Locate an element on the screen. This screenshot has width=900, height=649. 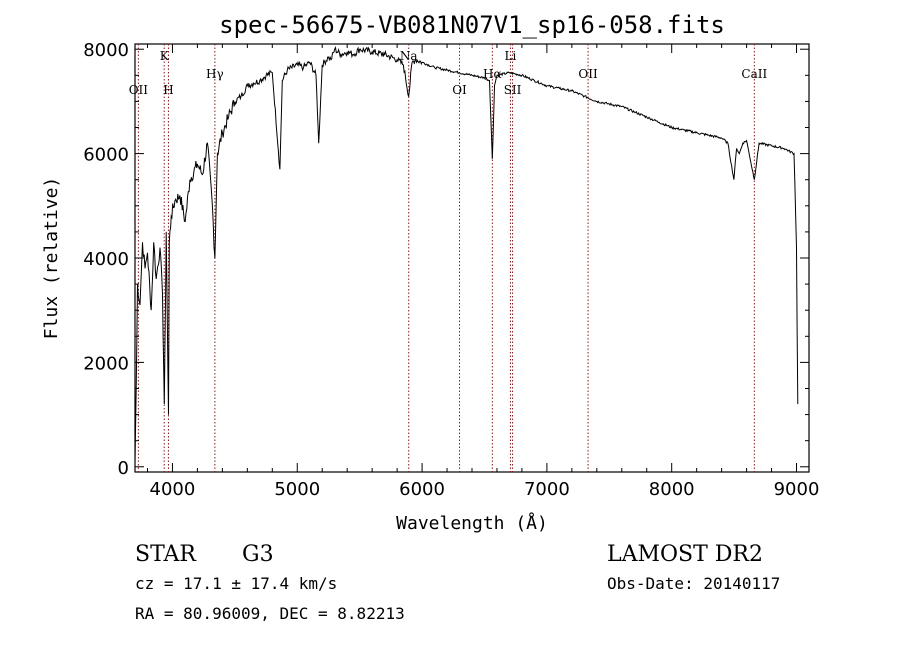
line-label-2: H is located at coordinates (168, 90).